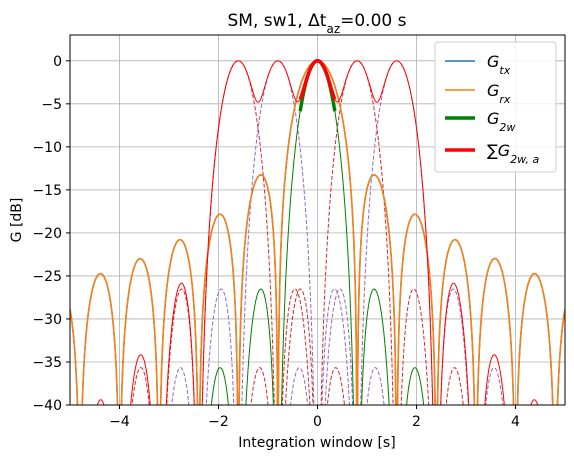 The height and width of the screenshot is (460, 574). I want to click on x-tick-label: 4, so click(515, 422).